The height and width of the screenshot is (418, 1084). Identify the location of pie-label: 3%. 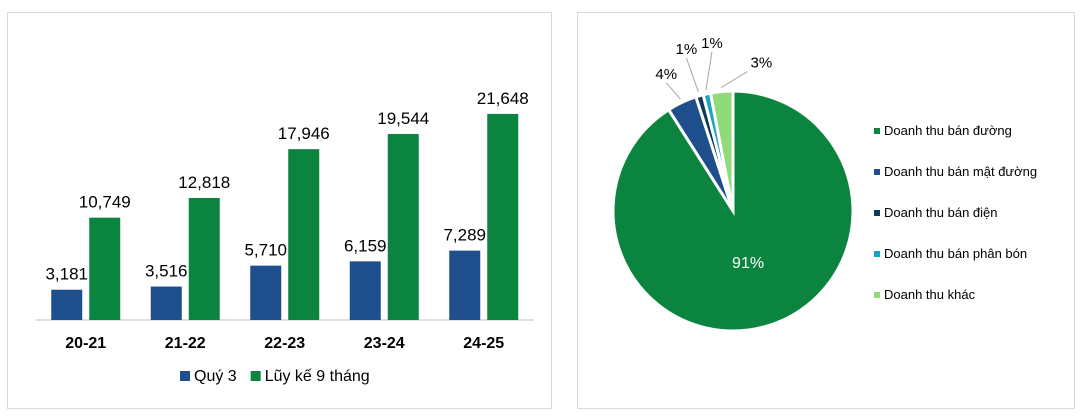
(761, 63).